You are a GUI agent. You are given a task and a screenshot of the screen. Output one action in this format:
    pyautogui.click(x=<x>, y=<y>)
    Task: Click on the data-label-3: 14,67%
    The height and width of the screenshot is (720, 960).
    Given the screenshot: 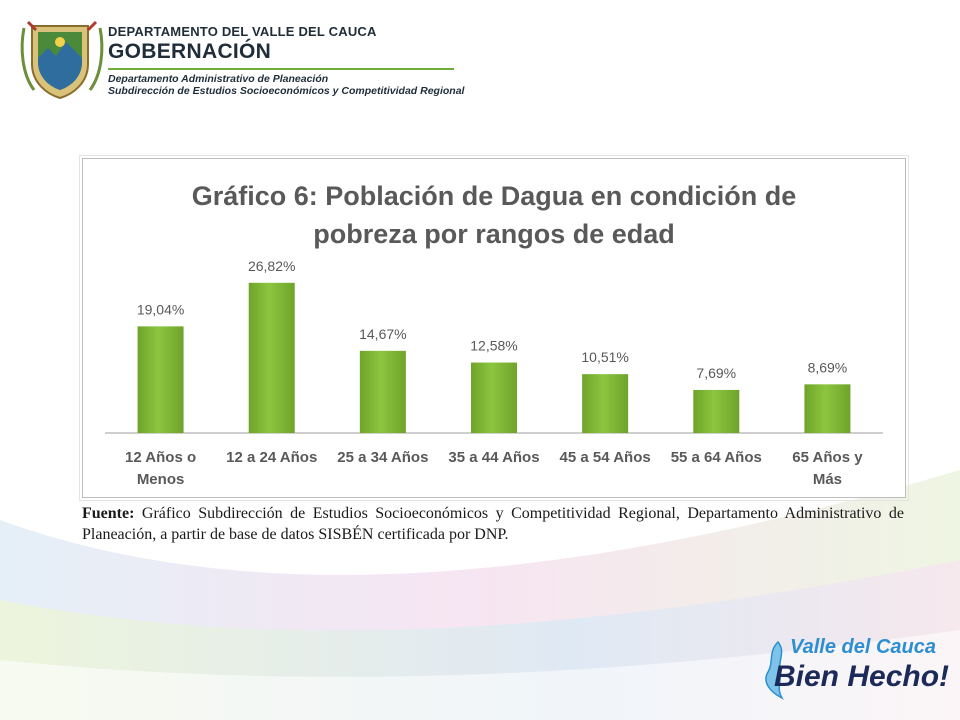 What is the action you would take?
    pyautogui.click(x=382, y=334)
    